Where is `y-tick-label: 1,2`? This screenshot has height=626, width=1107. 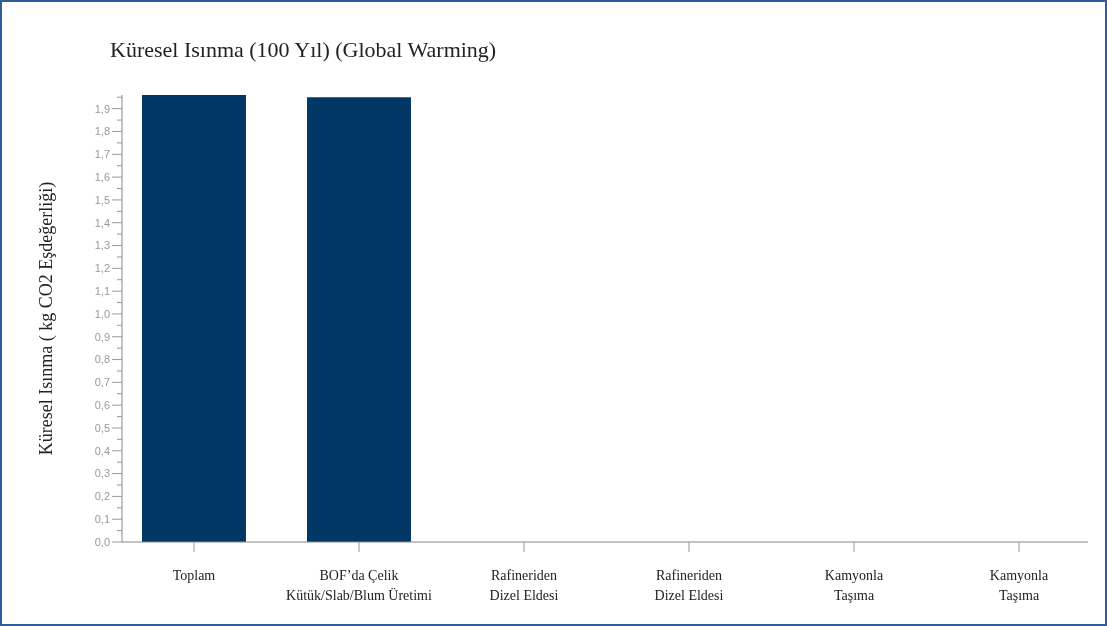 y-tick-label: 1,2 is located at coordinates (102, 268).